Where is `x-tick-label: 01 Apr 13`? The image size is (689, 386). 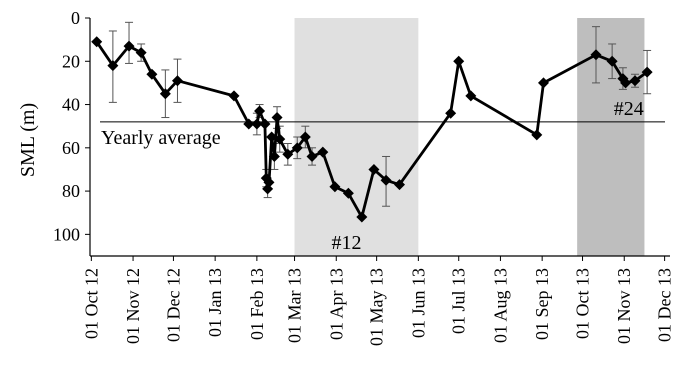
x-tick-label: 01 Apr 13 is located at coordinates (336, 304).